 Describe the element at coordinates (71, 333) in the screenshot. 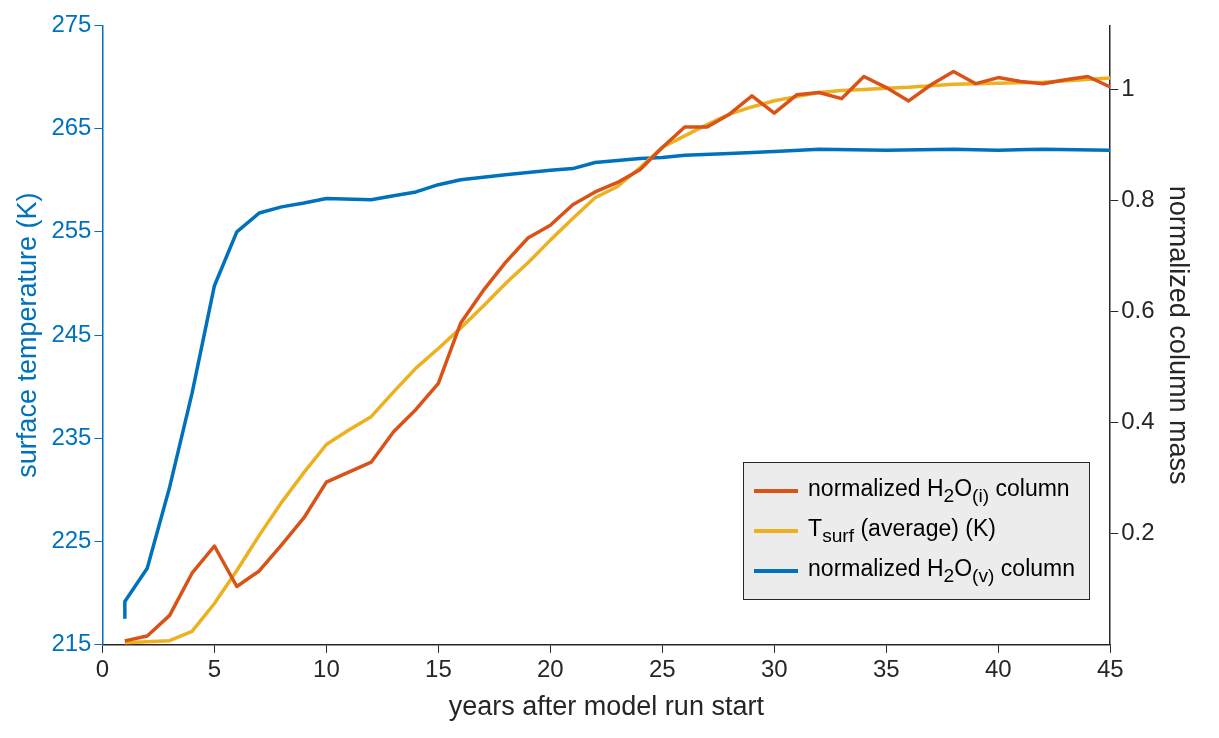

I see `y-tick-label: 245` at that location.